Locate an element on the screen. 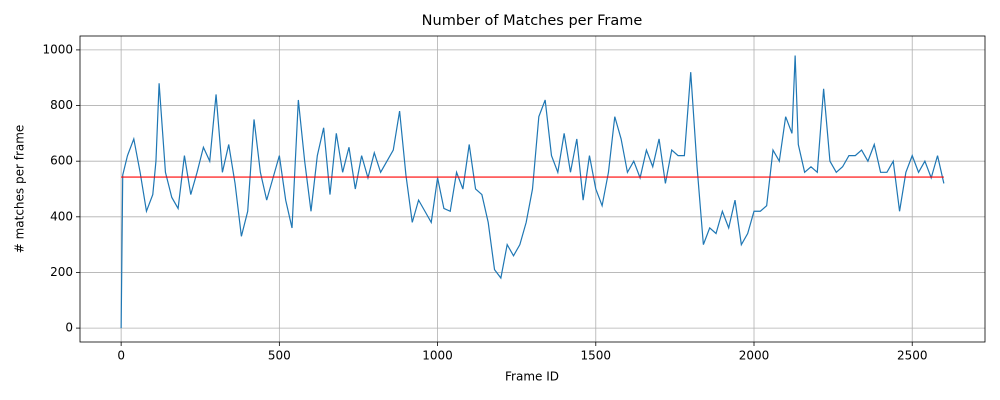  y-tick-label: 0 is located at coordinates (69, 328).